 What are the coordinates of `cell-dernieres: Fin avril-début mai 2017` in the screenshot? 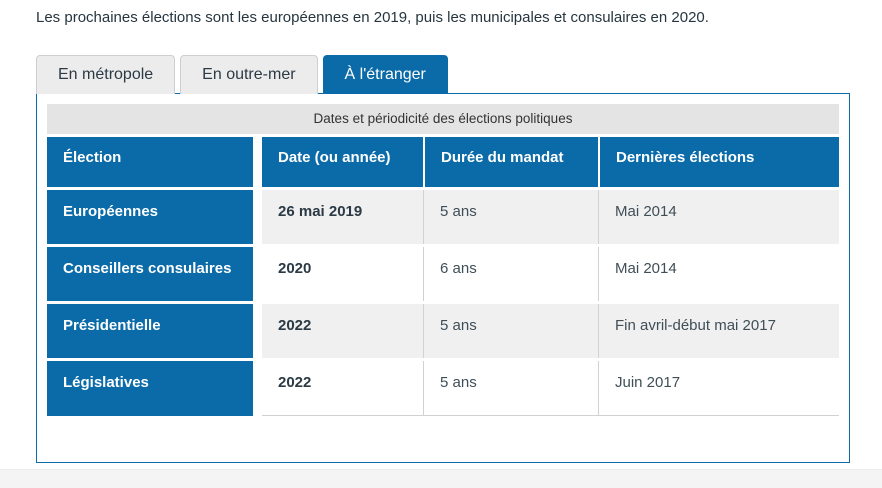 It's located at (718, 331).